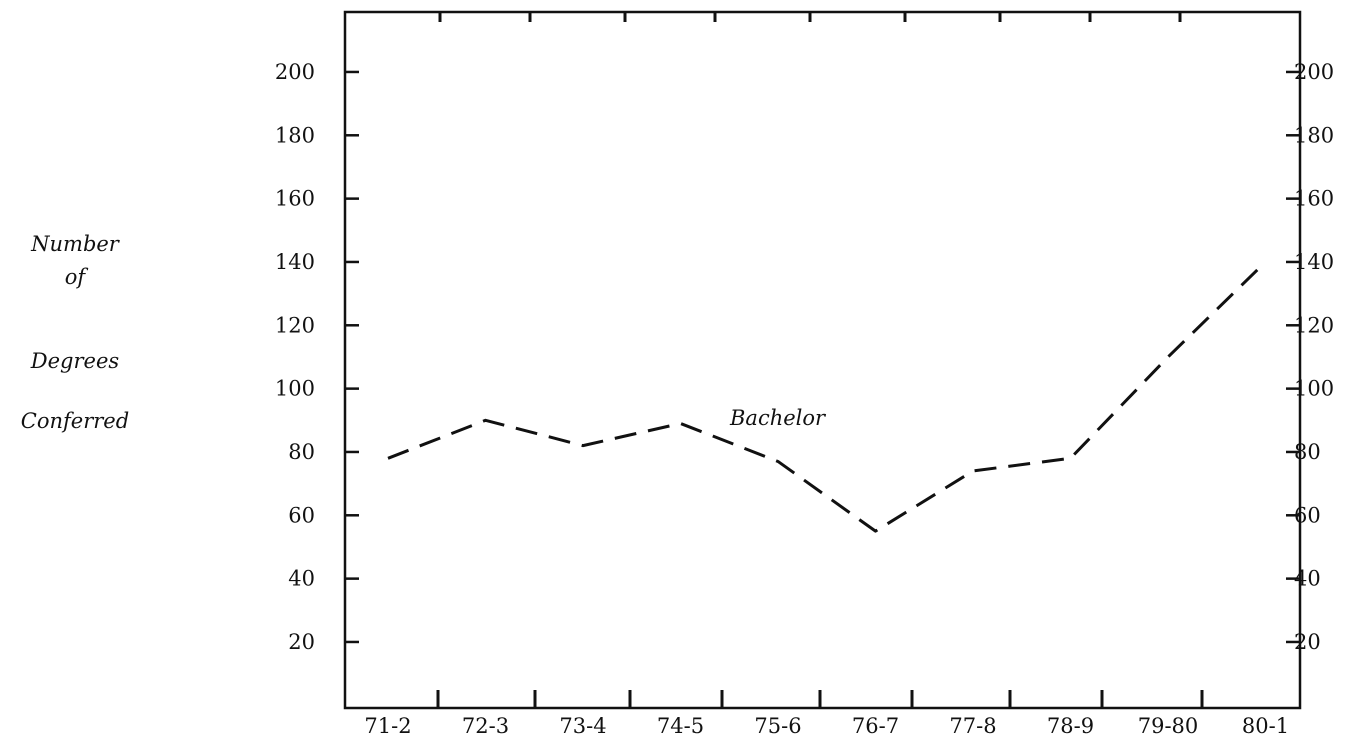  Describe the element at coordinates (295, 389) in the screenshot. I see `y-tick-label-left: 100` at that location.